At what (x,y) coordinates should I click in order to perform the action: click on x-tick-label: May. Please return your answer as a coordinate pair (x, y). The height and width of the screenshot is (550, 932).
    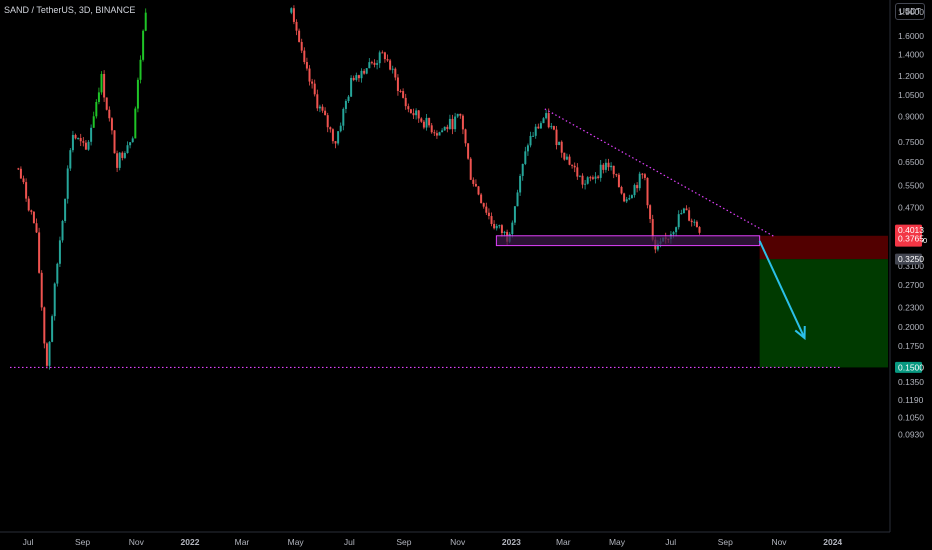
    Looking at the image, I should click on (296, 542).